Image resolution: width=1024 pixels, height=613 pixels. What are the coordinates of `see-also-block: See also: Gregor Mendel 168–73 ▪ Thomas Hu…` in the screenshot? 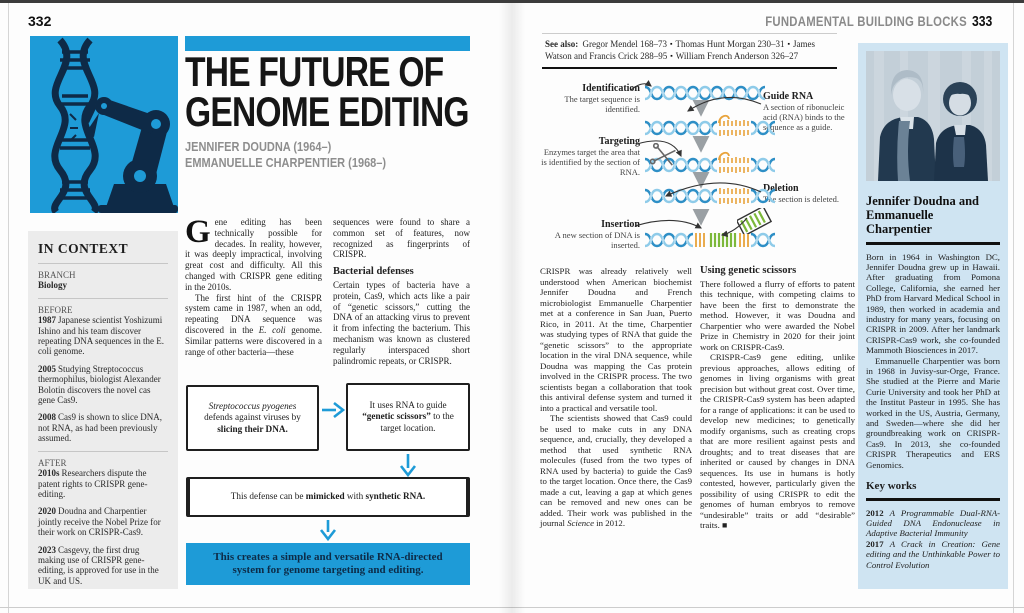 It's located at (694, 50).